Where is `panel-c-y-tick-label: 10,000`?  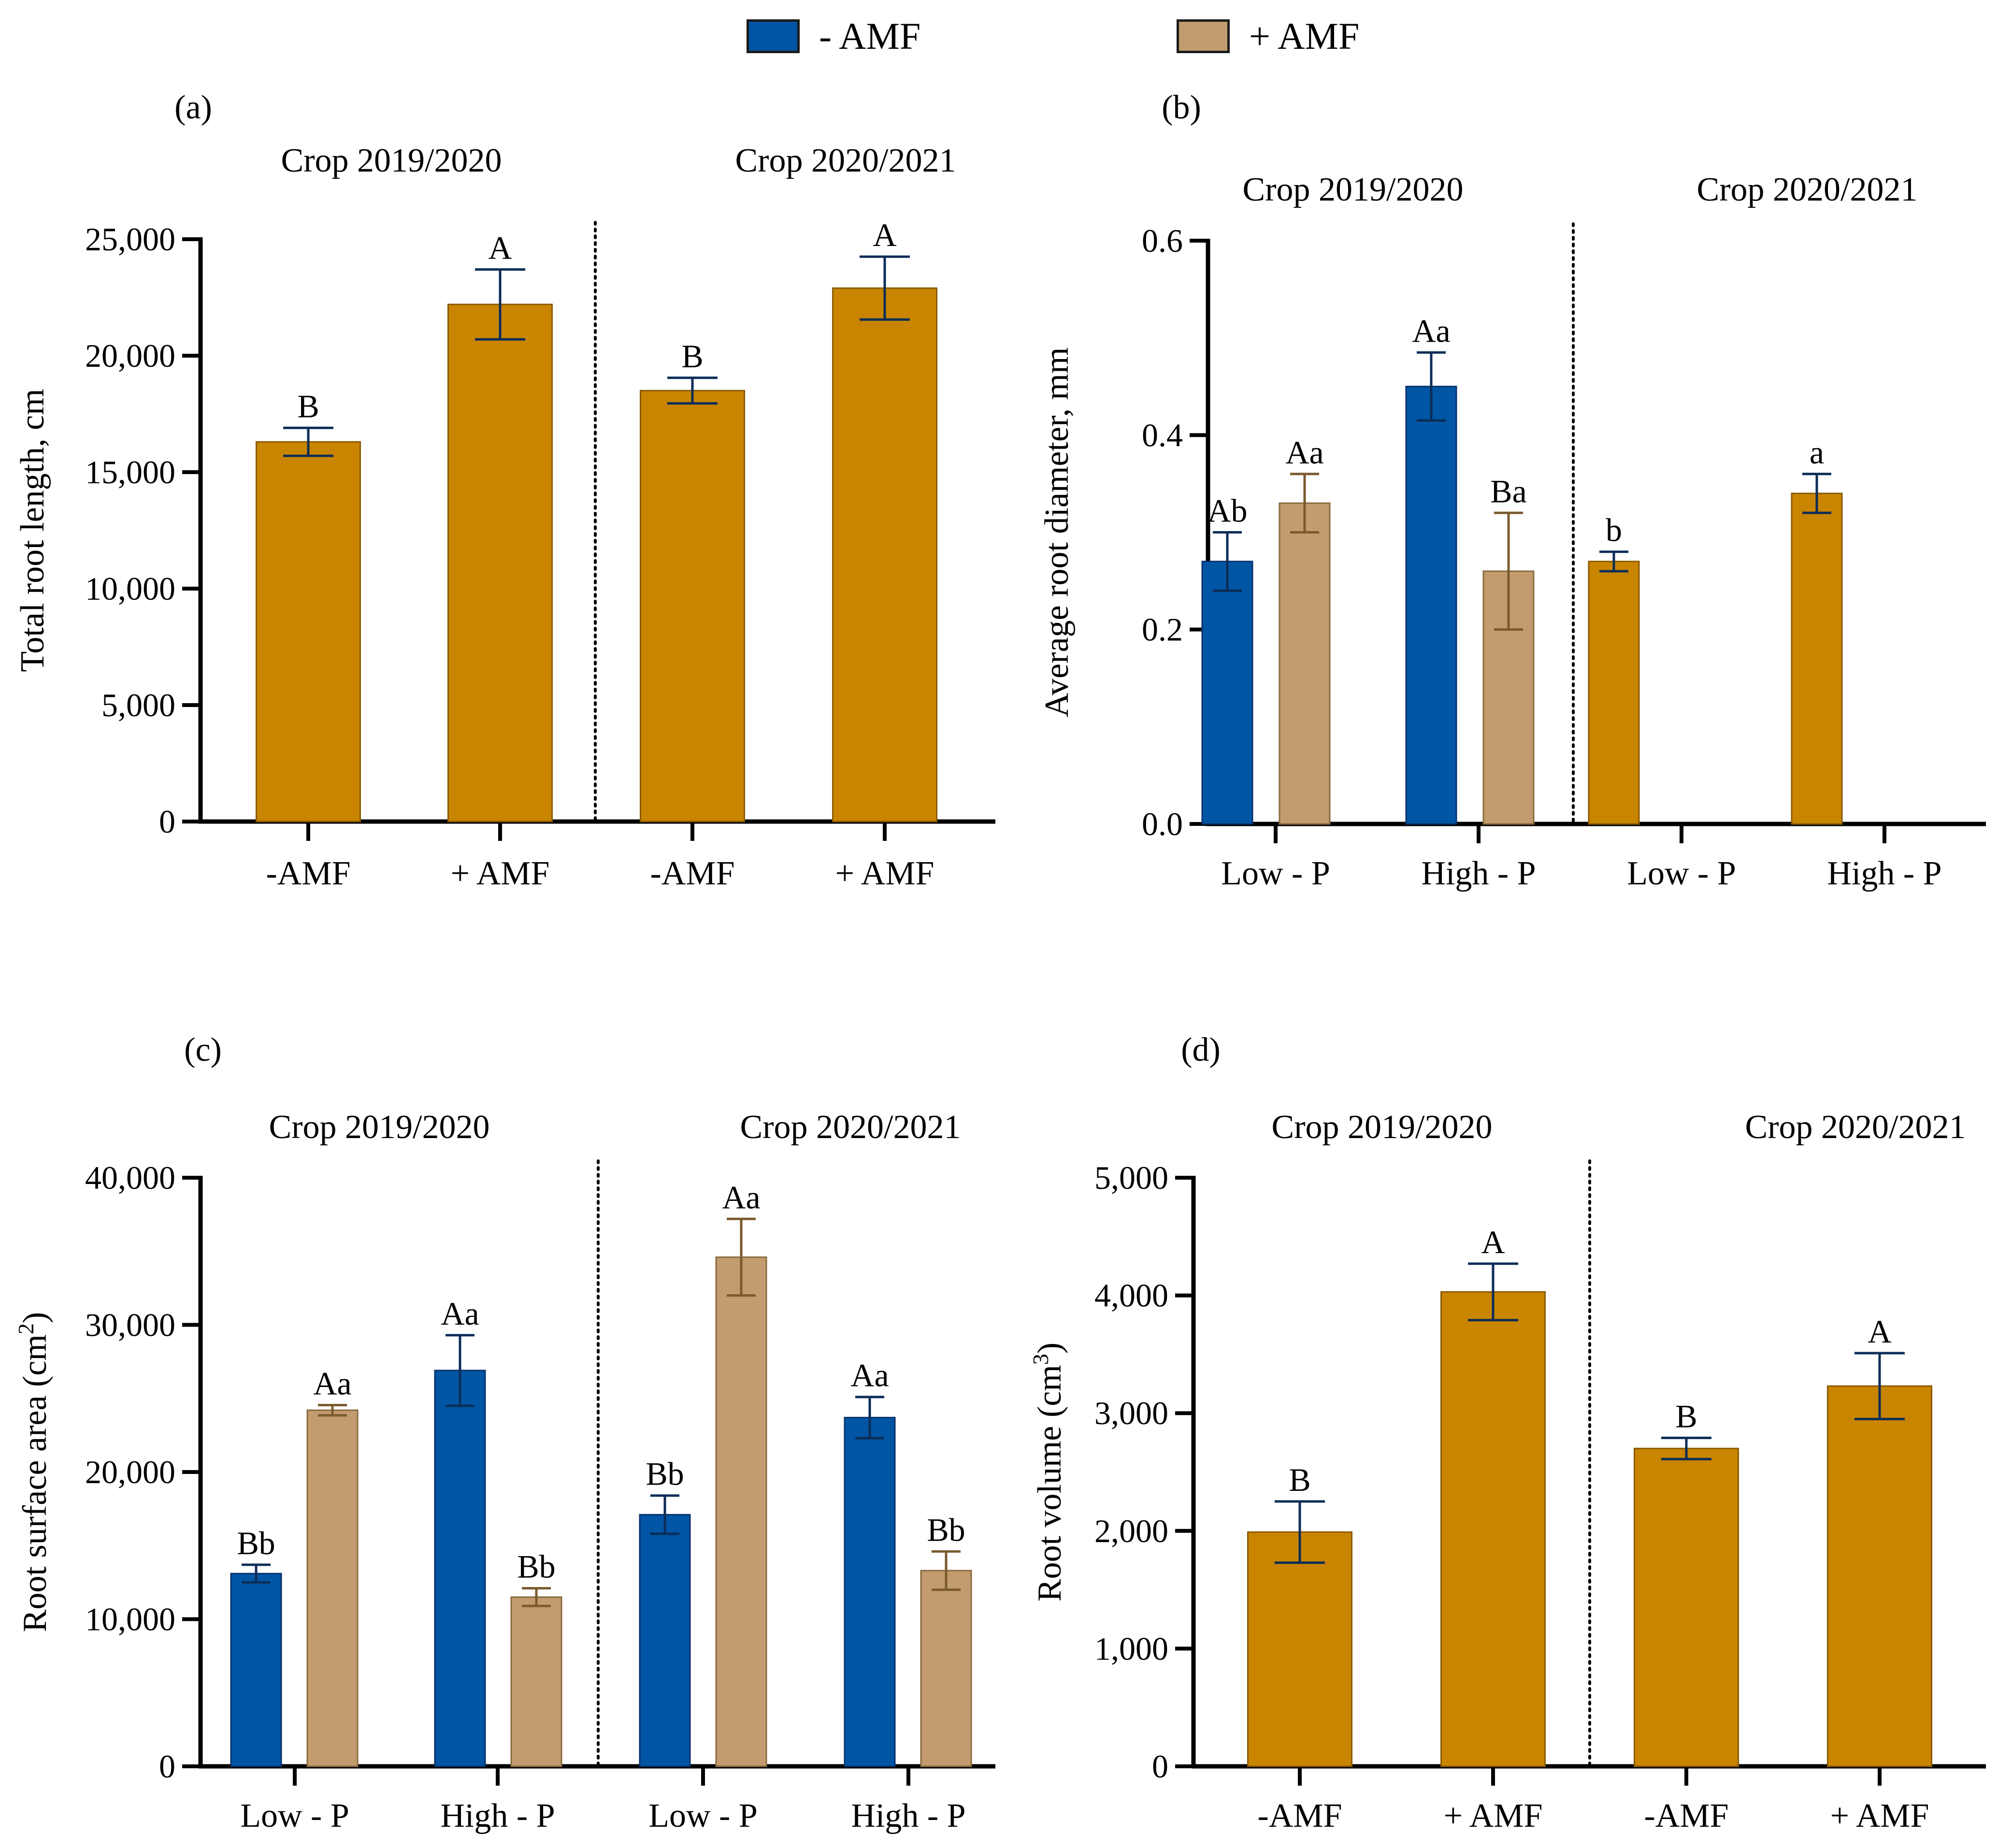
panel-c-y-tick-label: 10,000 is located at coordinates (130, 1619).